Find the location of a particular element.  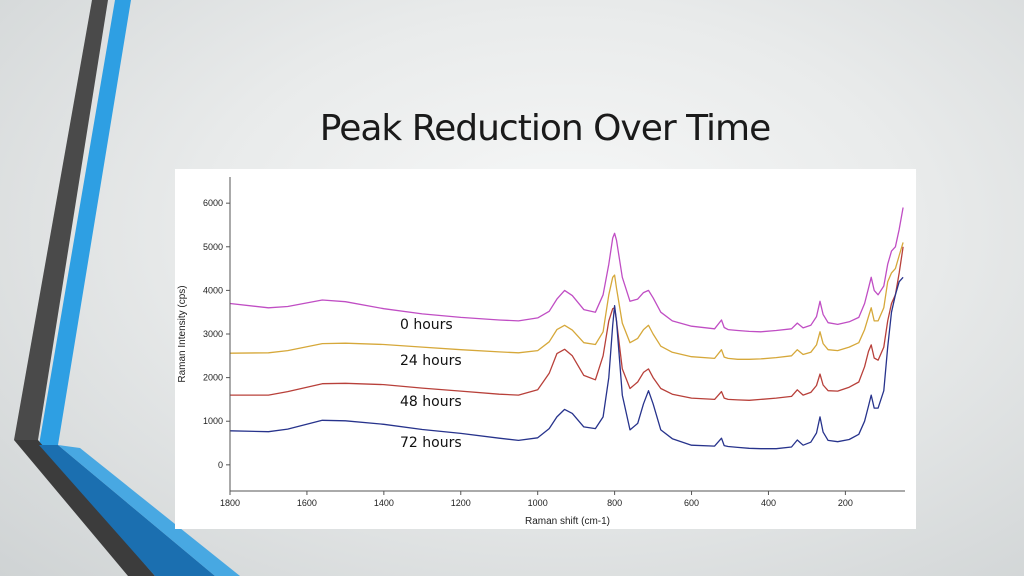

x-tick-label-400: 400 is located at coordinates (768, 503).